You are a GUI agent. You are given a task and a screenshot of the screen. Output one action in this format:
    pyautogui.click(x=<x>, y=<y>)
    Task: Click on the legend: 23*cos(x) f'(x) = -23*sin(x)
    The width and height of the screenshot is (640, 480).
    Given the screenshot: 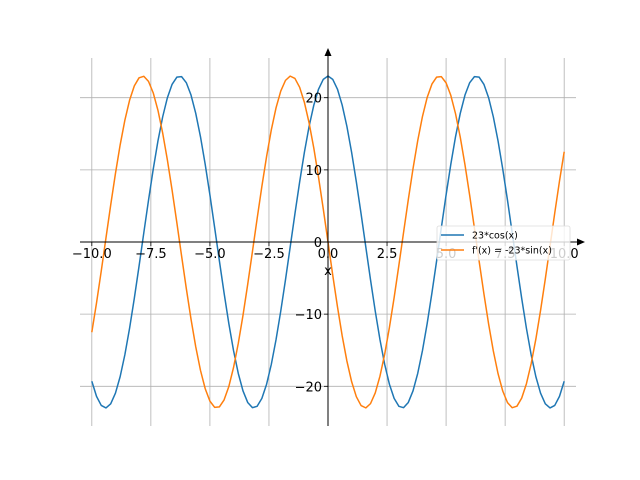 What is the action you would take?
    pyautogui.click(x=503, y=243)
    